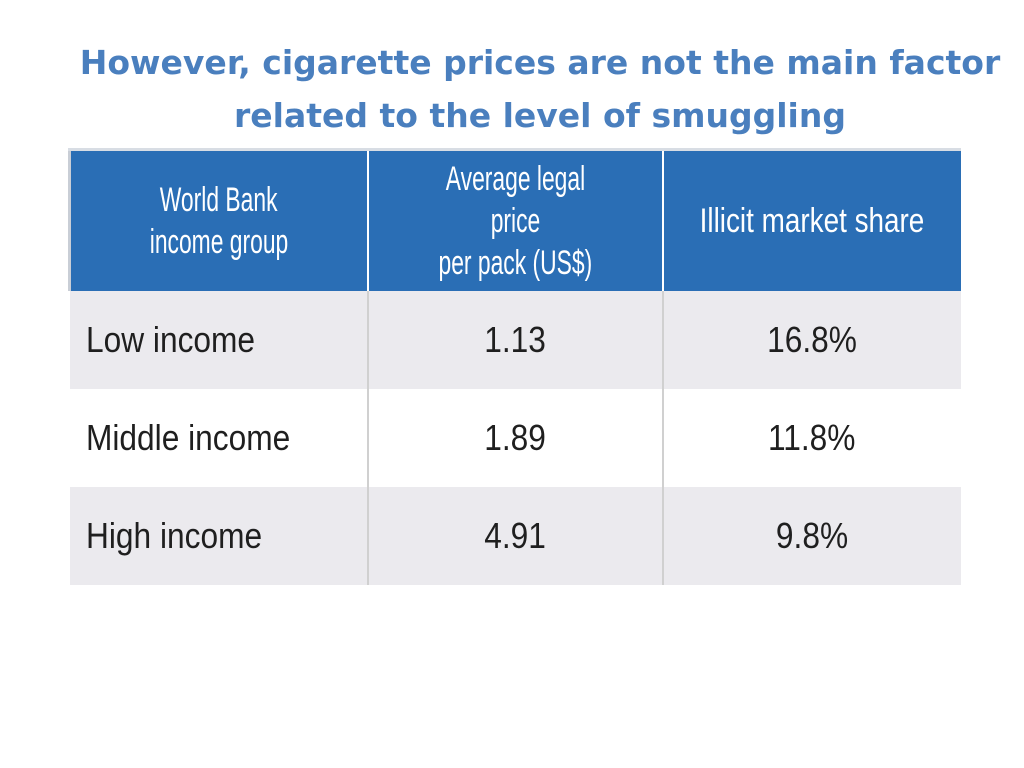 Image resolution: width=1024 pixels, height=768 pixels. I want to click on header-average-price: Average legal price per pack (US$), so click(514, 219).